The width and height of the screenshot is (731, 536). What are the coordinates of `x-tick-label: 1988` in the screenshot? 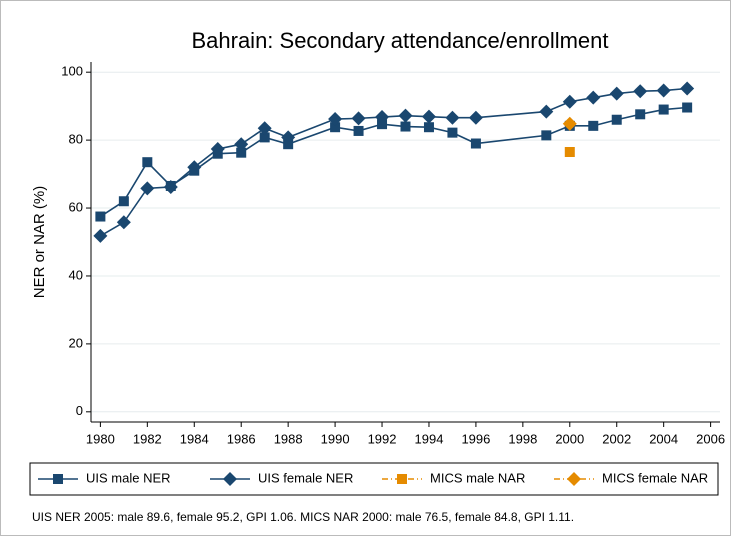 It's located at (288, 438).